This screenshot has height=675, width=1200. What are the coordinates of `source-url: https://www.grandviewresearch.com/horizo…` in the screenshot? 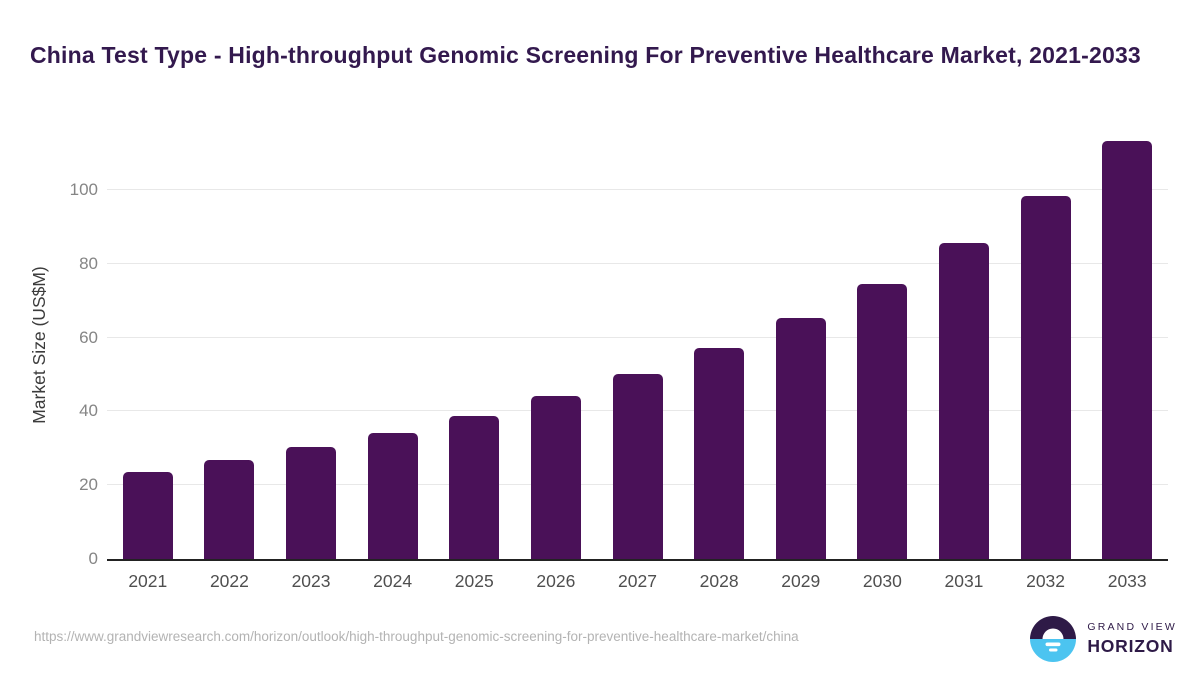 It's located at (416, 636).